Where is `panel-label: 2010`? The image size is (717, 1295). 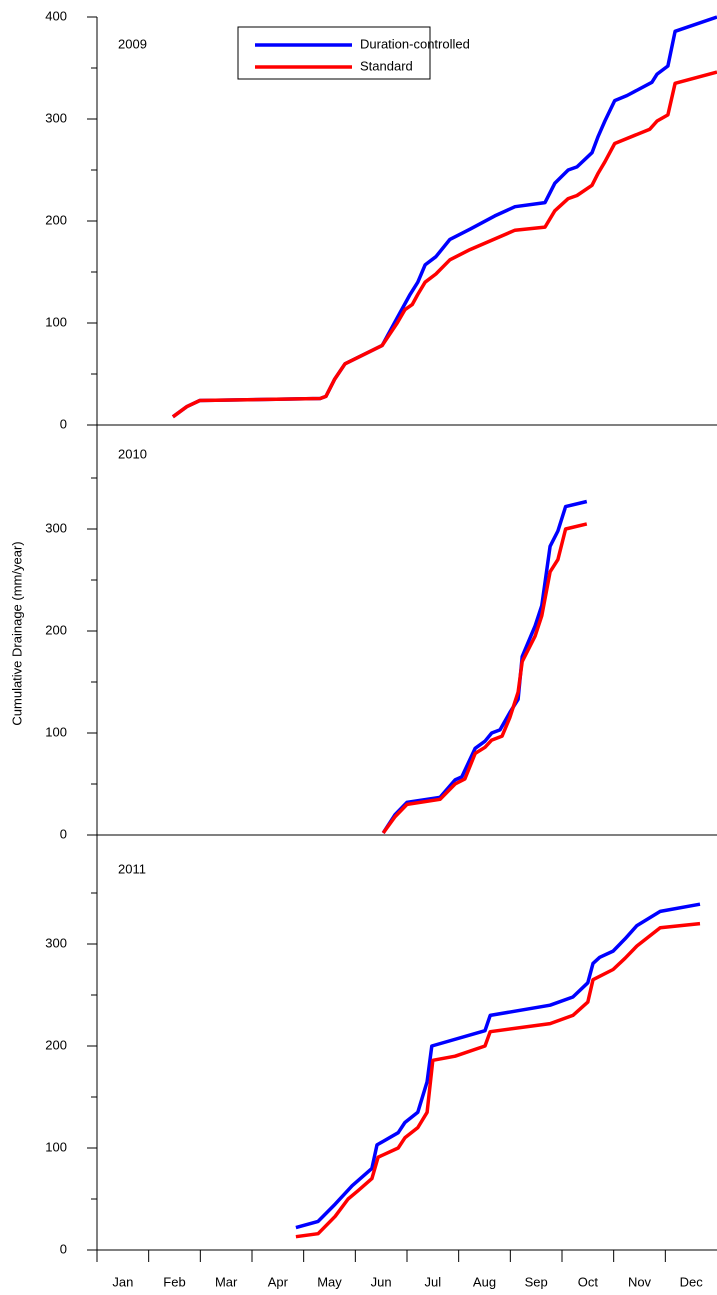 panel-label: 2010 is located at coordinates (132, 453).